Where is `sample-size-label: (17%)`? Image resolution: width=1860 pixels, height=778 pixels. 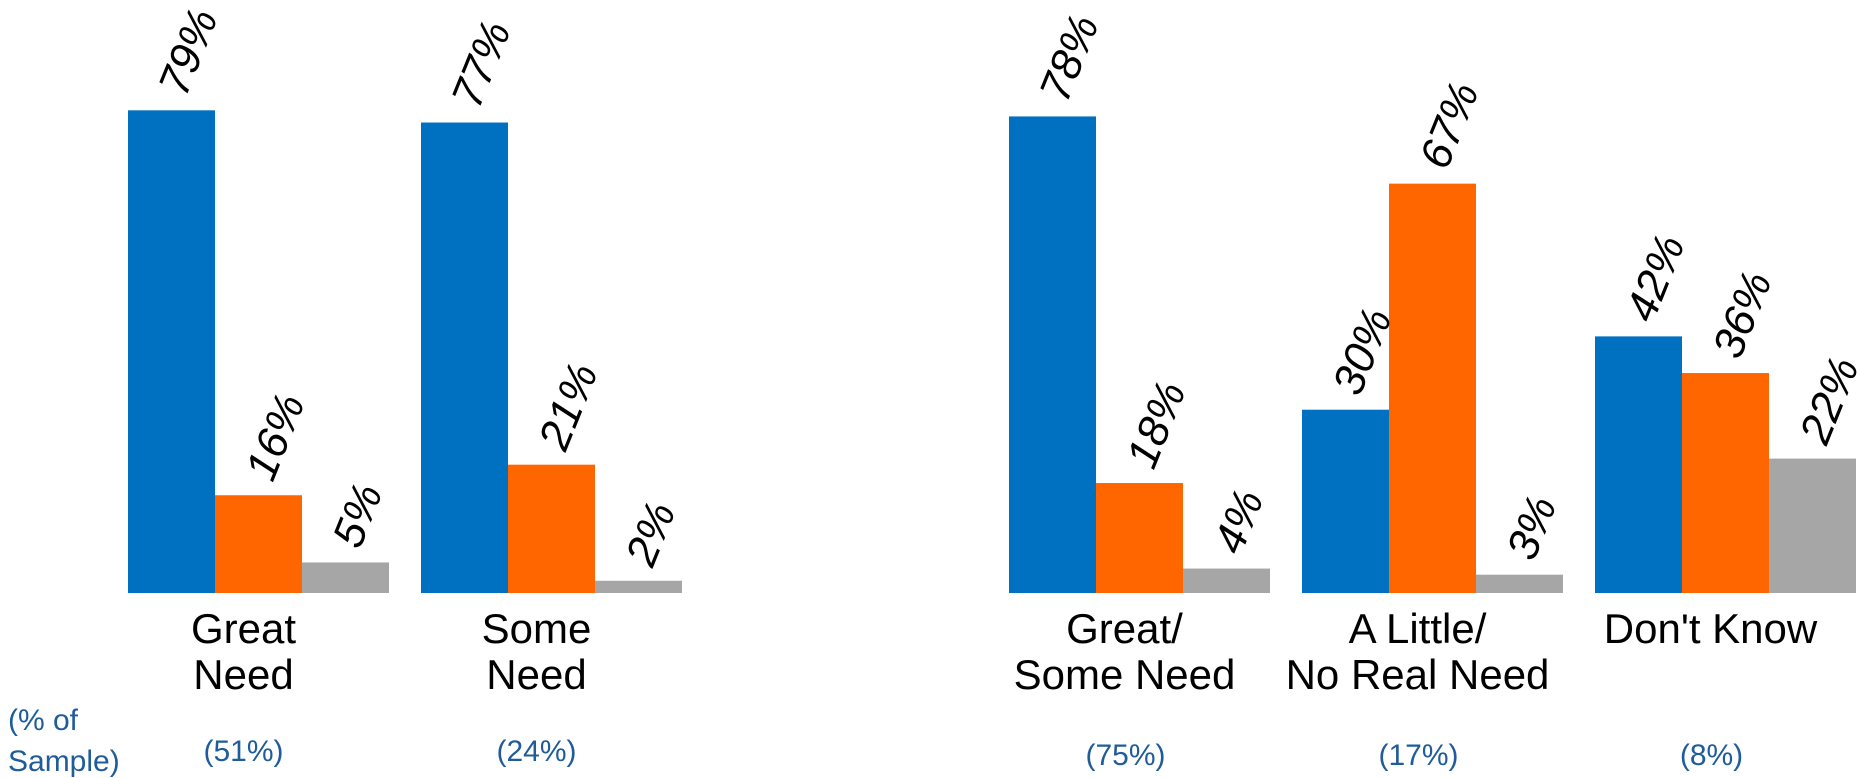
sample-size-label: (17%) is located at coordinates (1418, 755).